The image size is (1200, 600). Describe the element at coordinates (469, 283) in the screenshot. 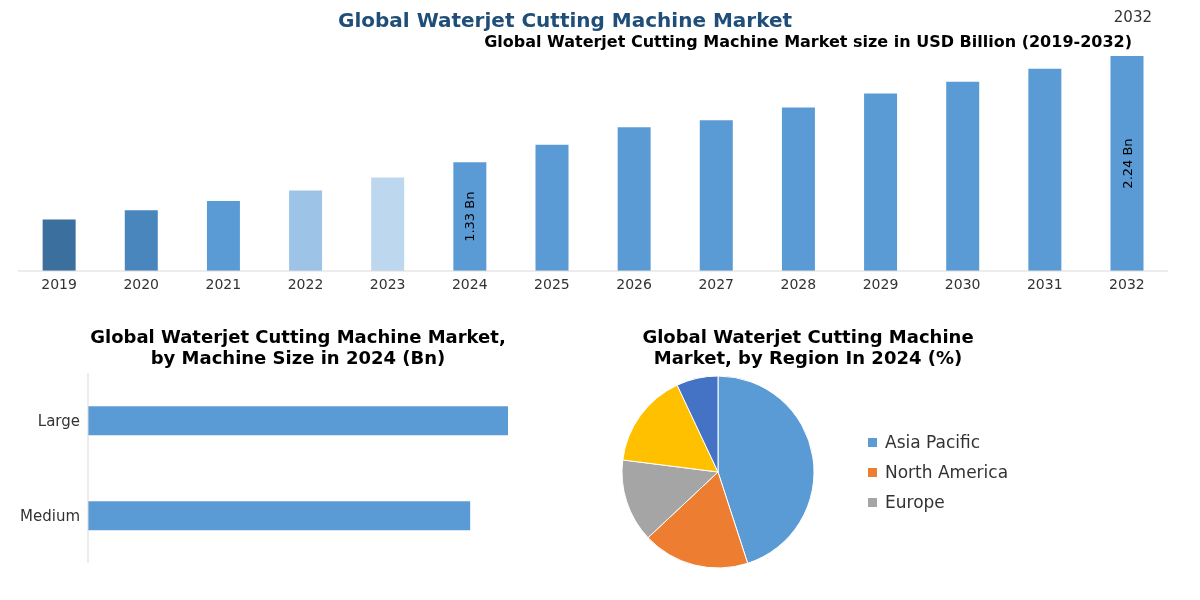

I see `x-tick-label: 2024` at that location.